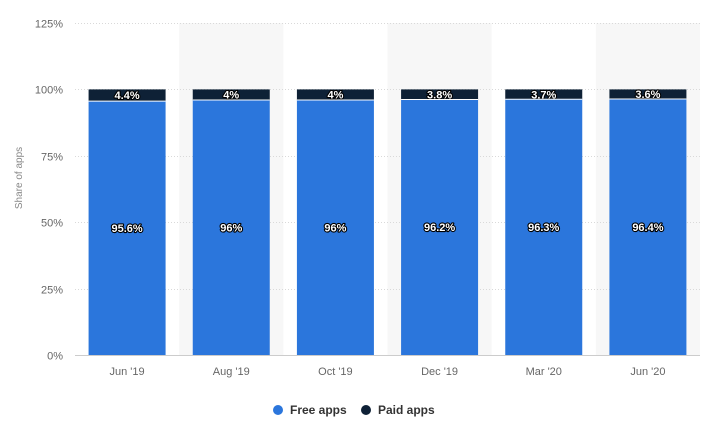  I want to click on y-tick-label: 75%, so click(52, 158).